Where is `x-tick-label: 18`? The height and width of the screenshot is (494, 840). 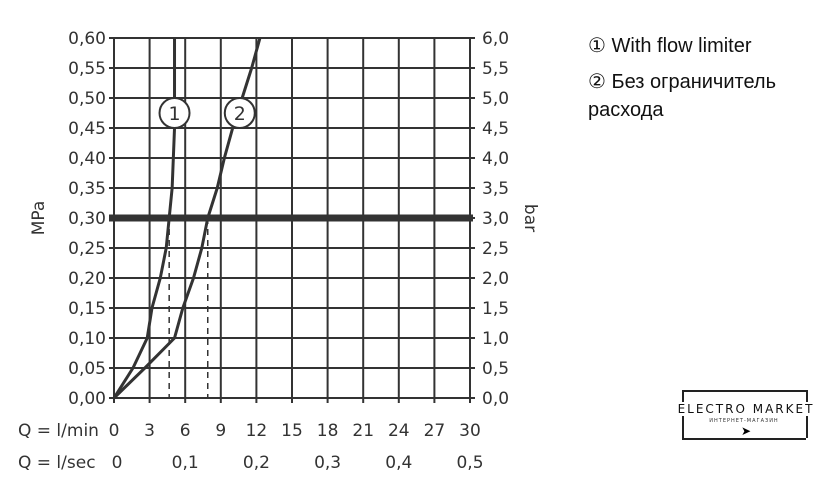 x-tick-label: 18 is located at coordinates (328, 431).